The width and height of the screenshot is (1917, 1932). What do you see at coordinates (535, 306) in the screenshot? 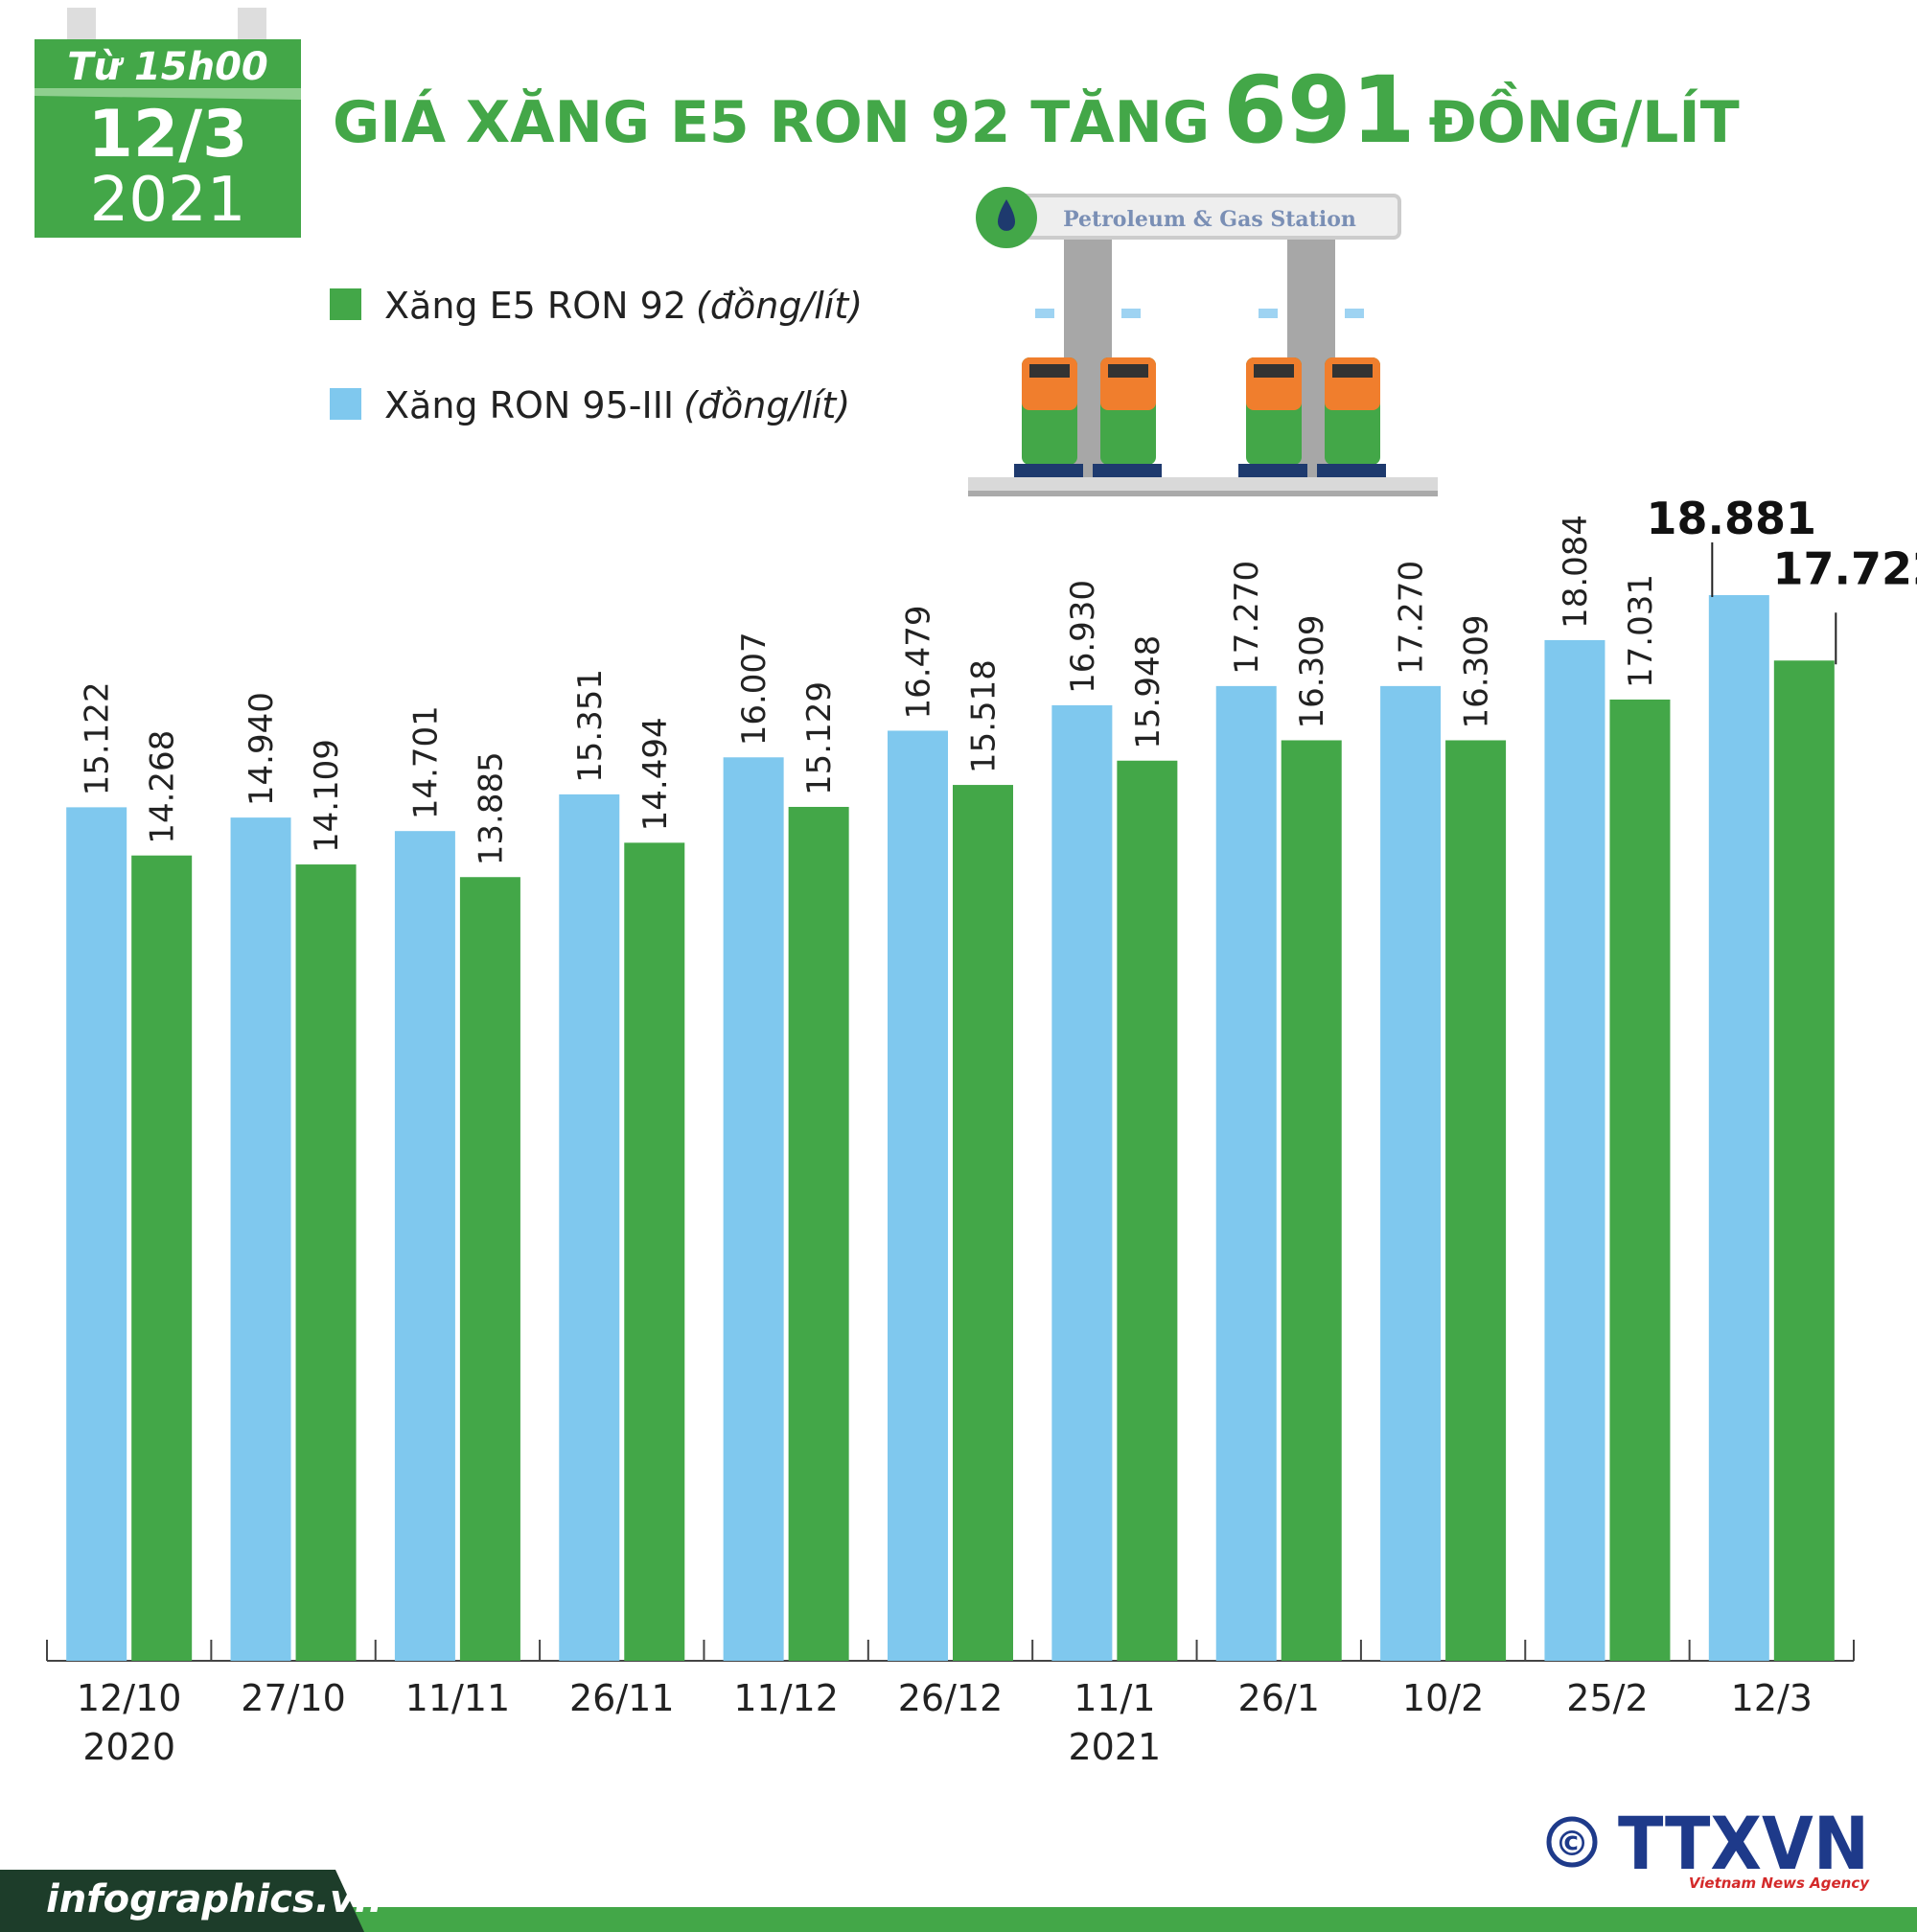
I see `legend-name: Xăng E5 RON 92` at bounding box center [535, 306].